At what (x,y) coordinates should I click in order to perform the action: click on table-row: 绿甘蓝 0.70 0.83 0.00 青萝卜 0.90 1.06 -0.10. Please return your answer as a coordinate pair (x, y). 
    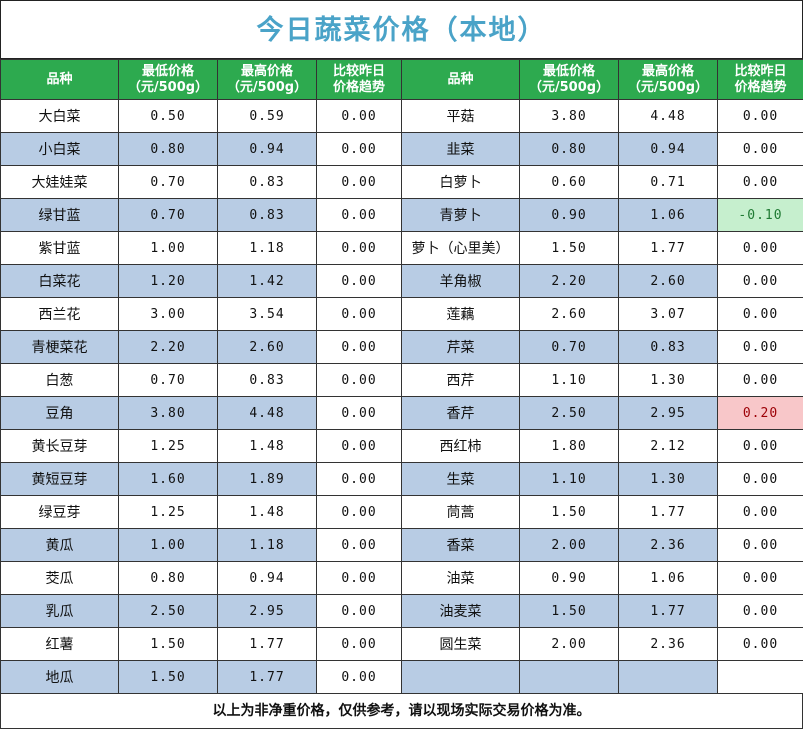
    Looking at the image, I should click on (401, 215).